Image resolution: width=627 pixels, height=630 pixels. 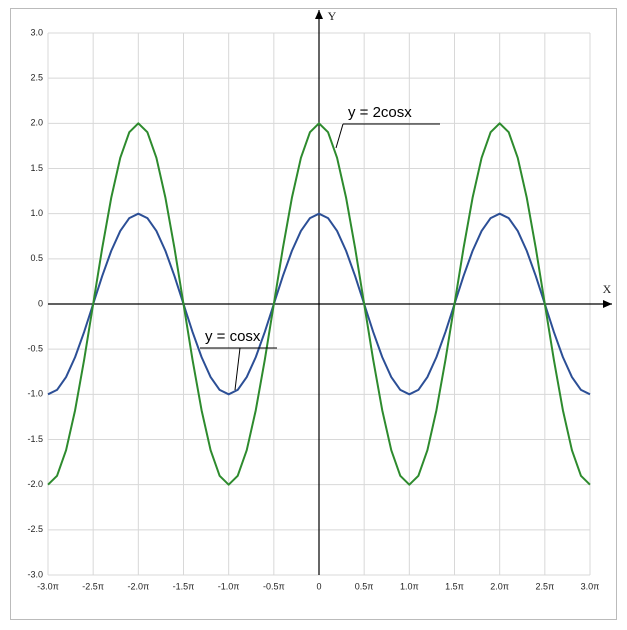 I want to click on y-tick-label: -2.5, so click(x=35, y=529).